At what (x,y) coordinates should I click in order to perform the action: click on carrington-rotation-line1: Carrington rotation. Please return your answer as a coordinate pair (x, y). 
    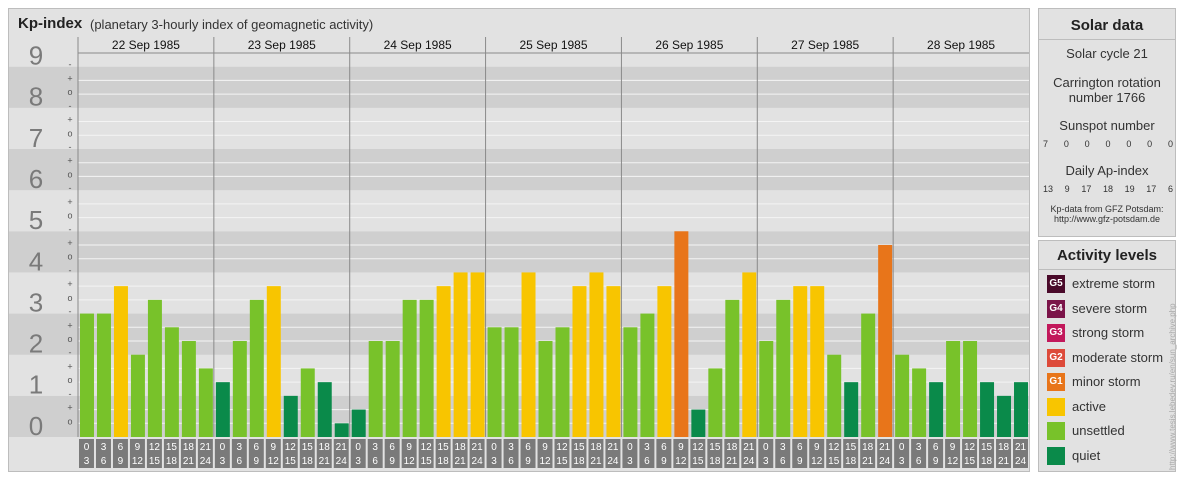
    Looking at the image, I should click on (1107, 82).